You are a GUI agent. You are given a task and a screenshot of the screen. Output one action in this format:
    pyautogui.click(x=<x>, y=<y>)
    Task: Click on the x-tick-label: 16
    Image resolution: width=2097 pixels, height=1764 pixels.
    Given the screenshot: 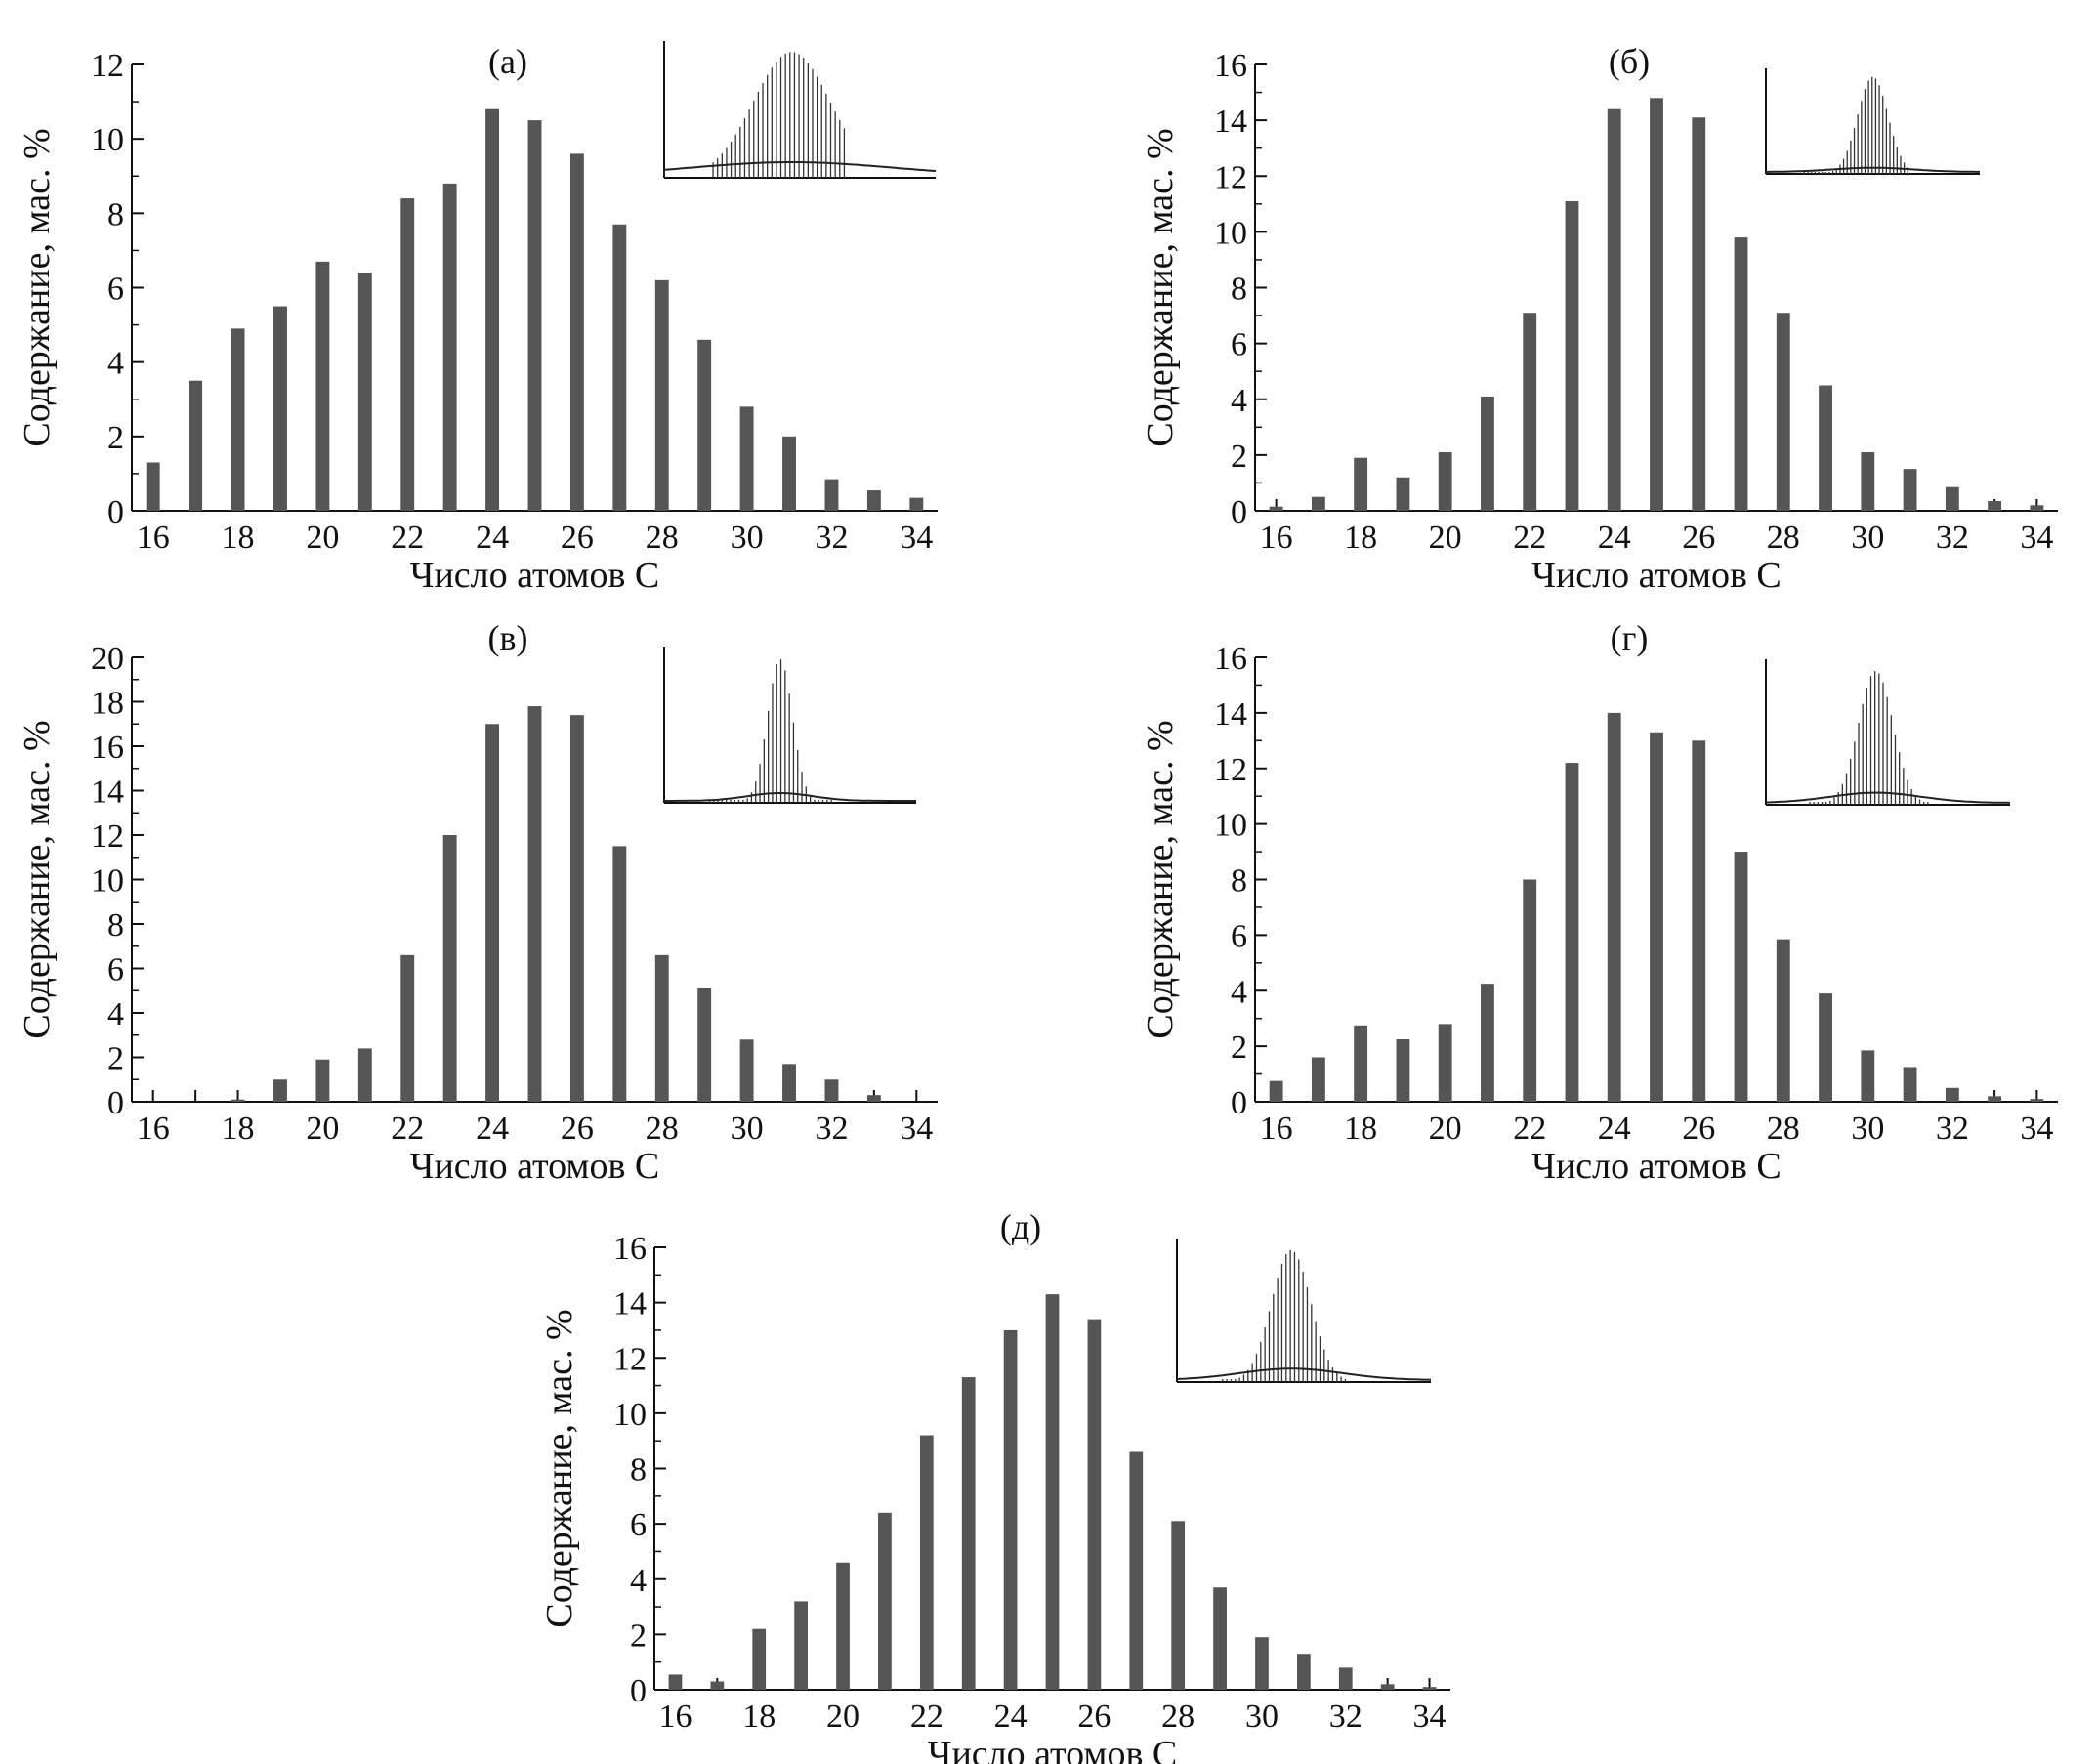 What is the action you would take?
    pyautogui.click(x=1276, y=538)
    